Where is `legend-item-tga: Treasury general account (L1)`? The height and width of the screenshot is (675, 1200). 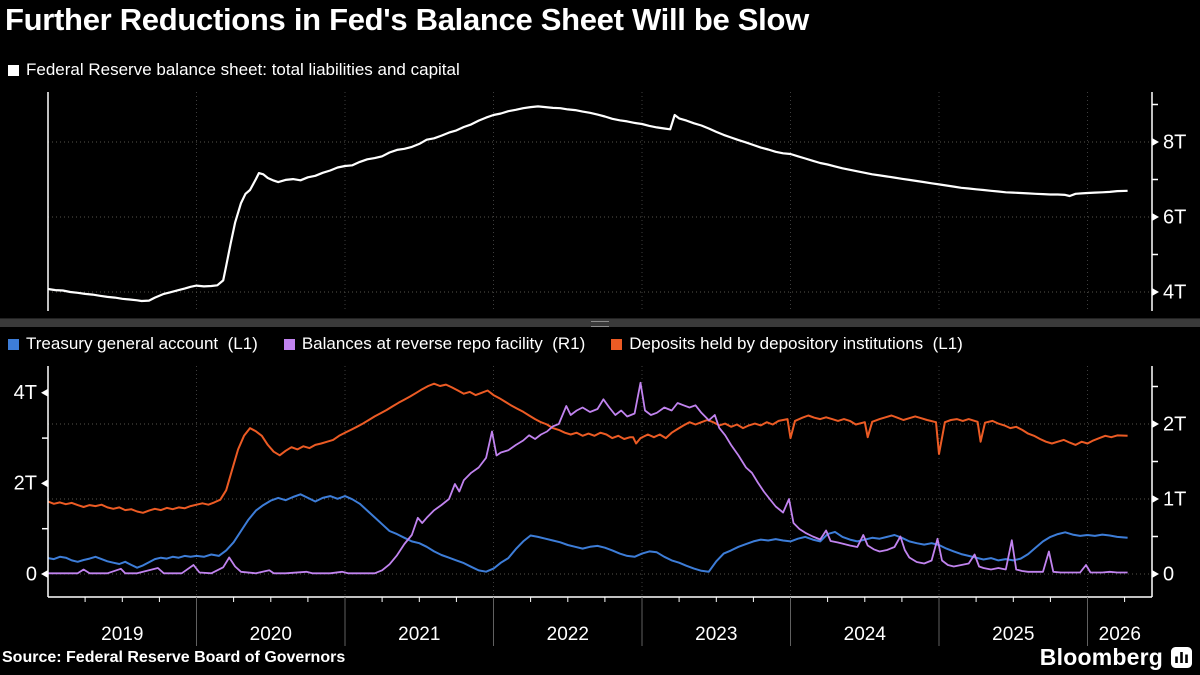 legend-item-tga: Treasury general account (L1) is located at coordinates (133, 344).